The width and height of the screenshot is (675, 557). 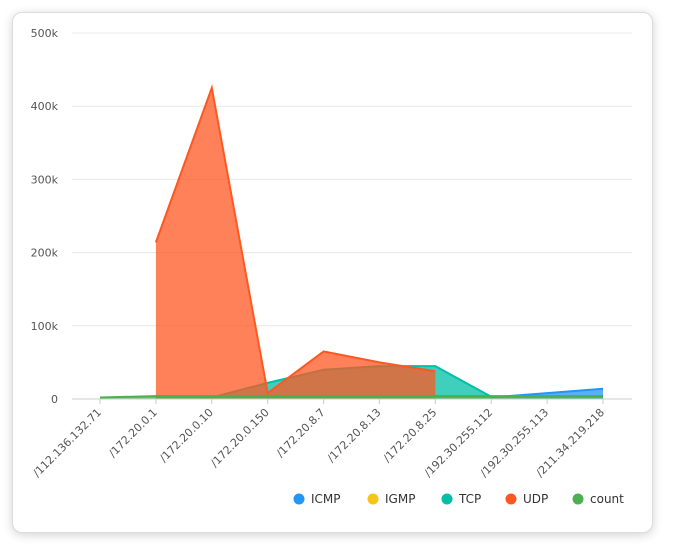 I want to click on x-tick-label: /172.20.8.25, so click(x=410, y=435).